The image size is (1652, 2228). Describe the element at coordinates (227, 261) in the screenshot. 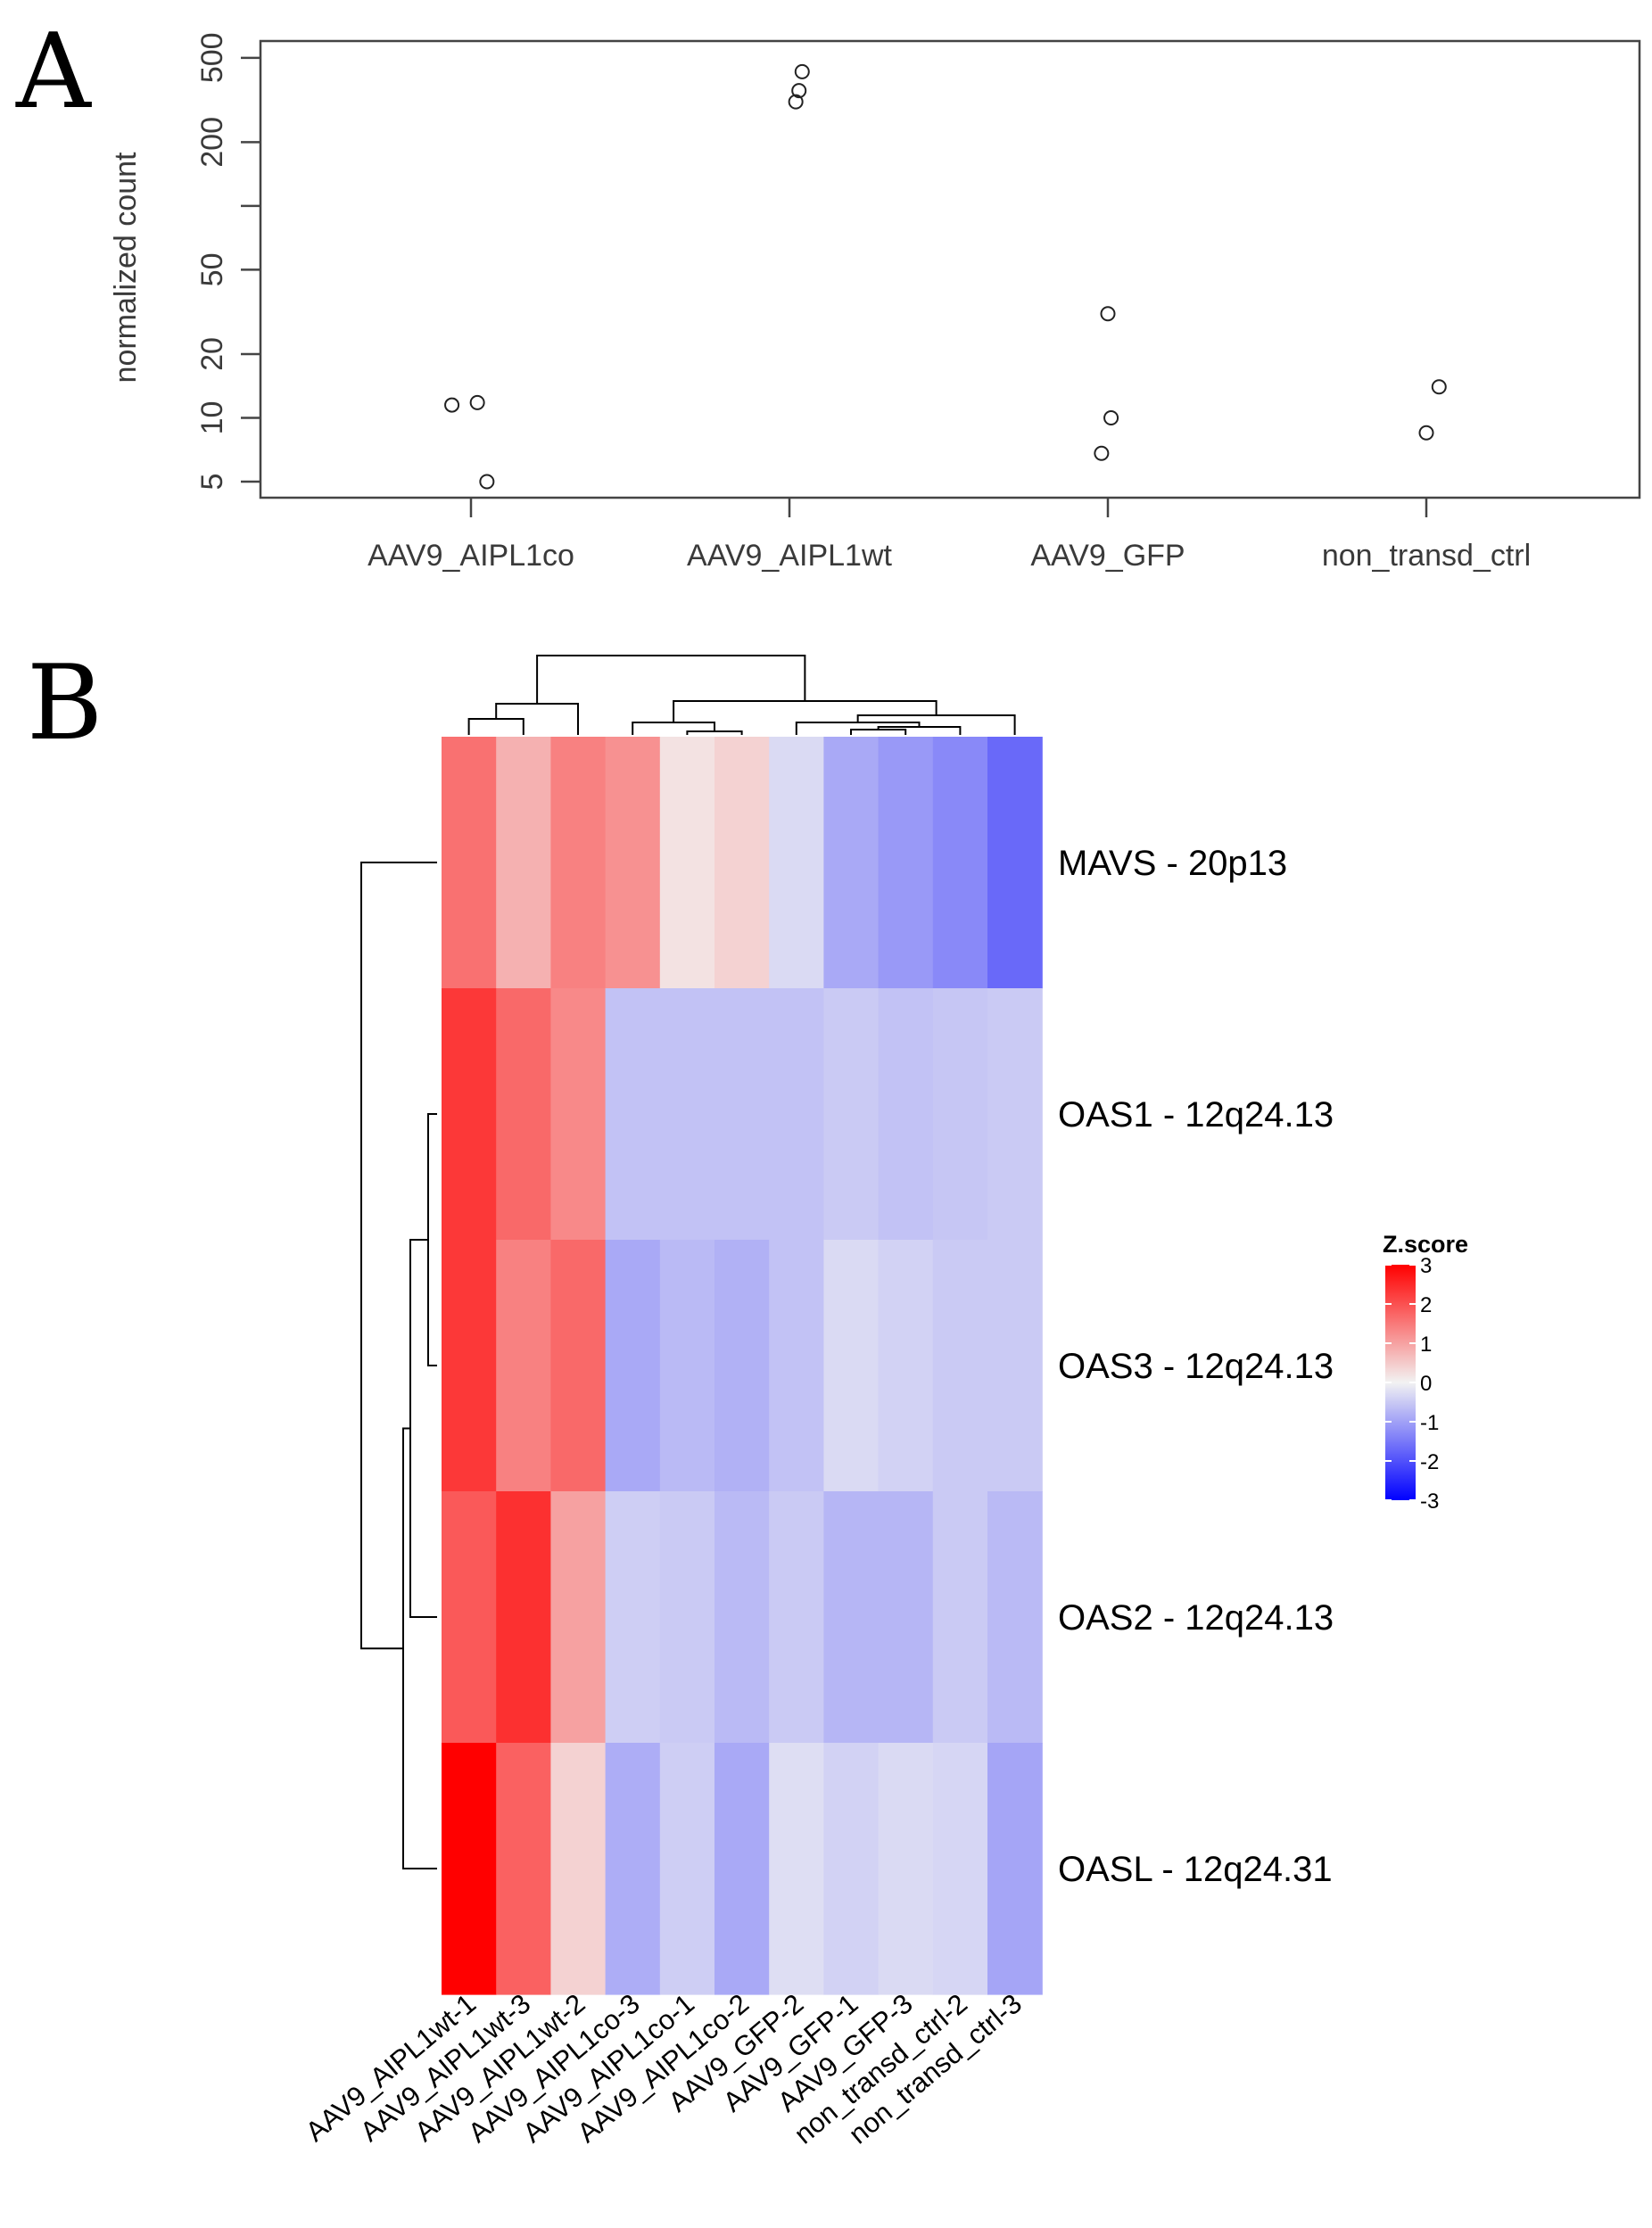

I see `y-axis-ticks: 5 10 20 50 200 500` at that location.